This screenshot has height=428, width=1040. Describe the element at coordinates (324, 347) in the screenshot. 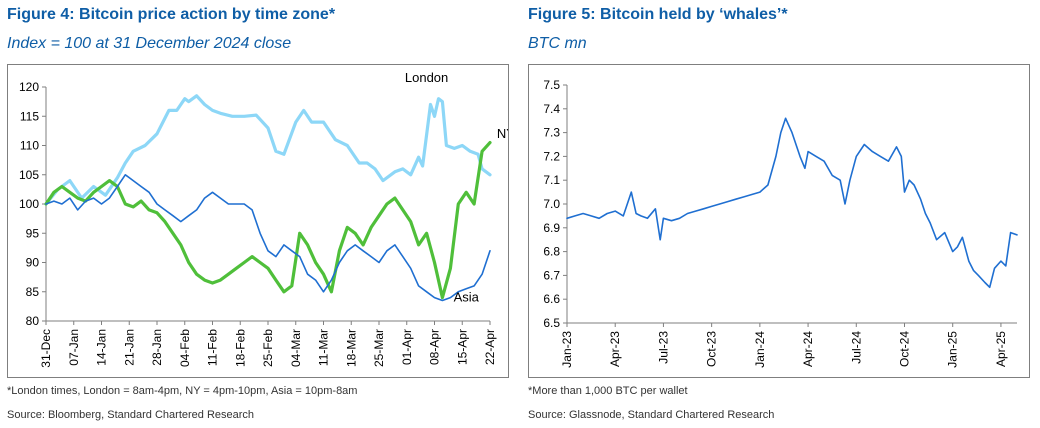

I see `x-tick-label: 11-Mar` at that location.